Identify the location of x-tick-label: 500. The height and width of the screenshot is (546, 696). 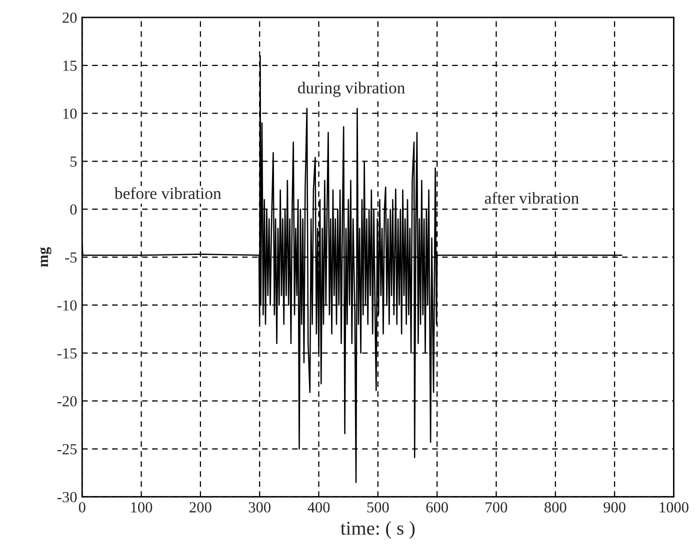
(378, 507).